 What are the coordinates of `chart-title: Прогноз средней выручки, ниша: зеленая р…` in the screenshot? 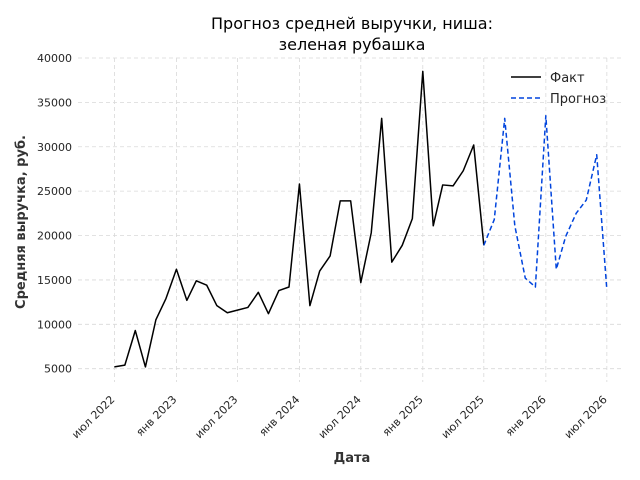 It's located at (352, 34).